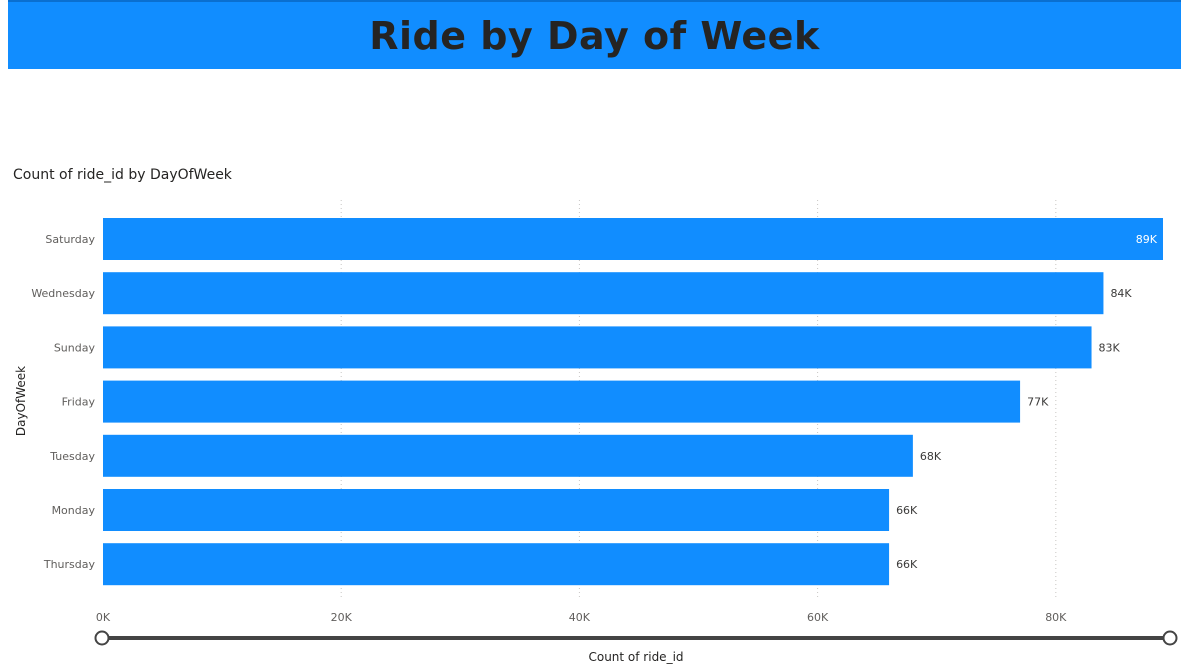  I want to click on category-label: Saturday, so click(70, 239).